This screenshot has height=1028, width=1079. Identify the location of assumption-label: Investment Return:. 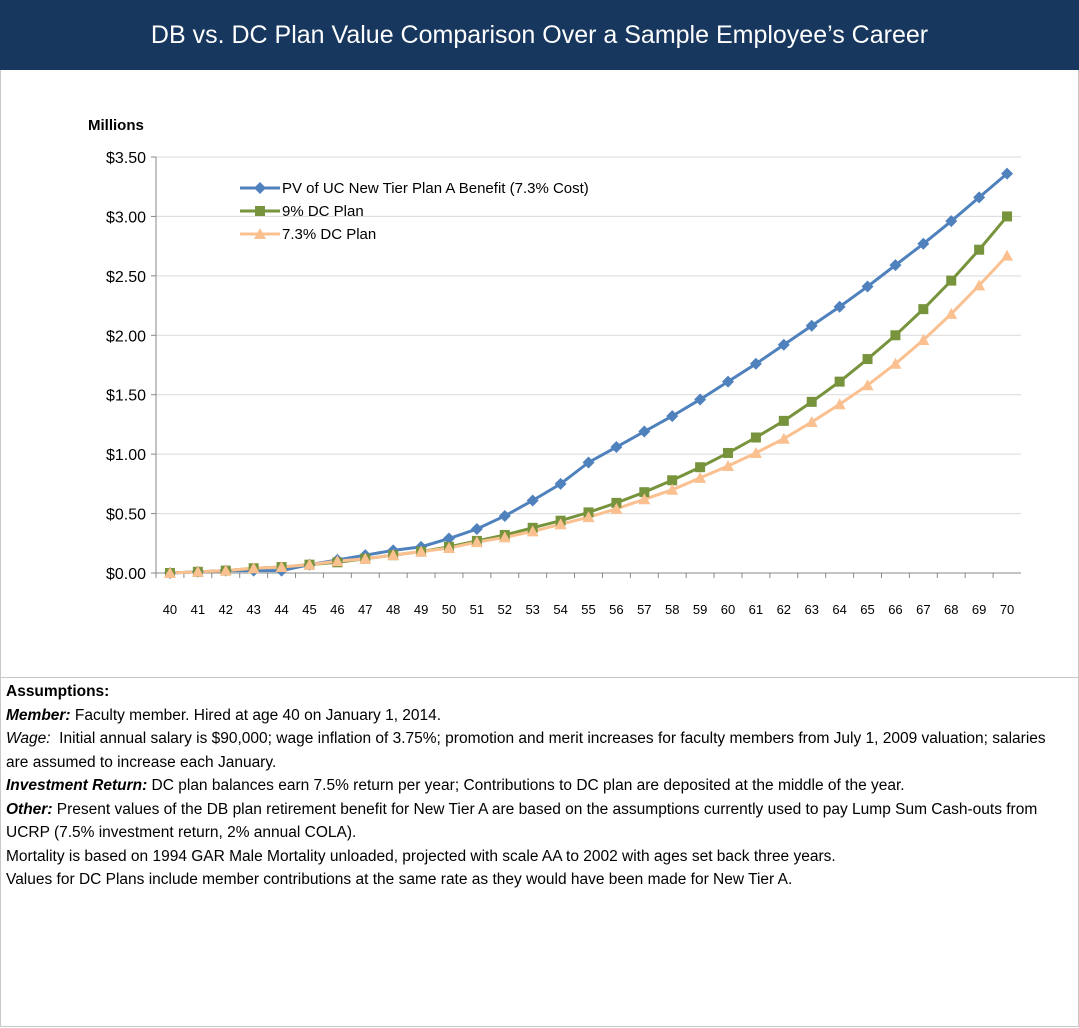
(77, 785).